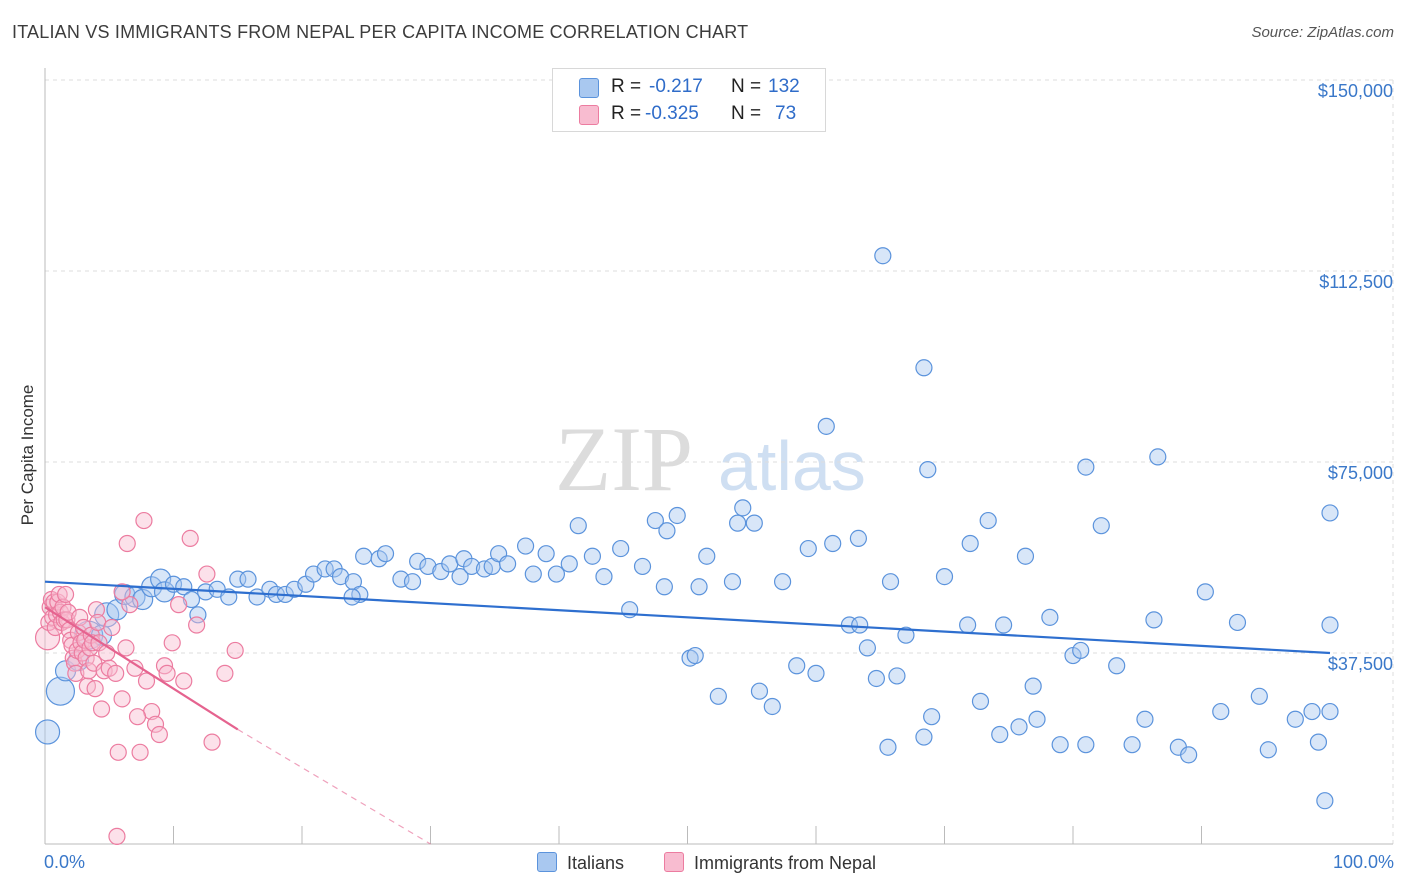 This screenshot has width=1406, height=892. What do you see at coordinates (1360, 473) in the screenshot?
I see `y-tick-label: $75,000` at bounding box center [1360, 473].